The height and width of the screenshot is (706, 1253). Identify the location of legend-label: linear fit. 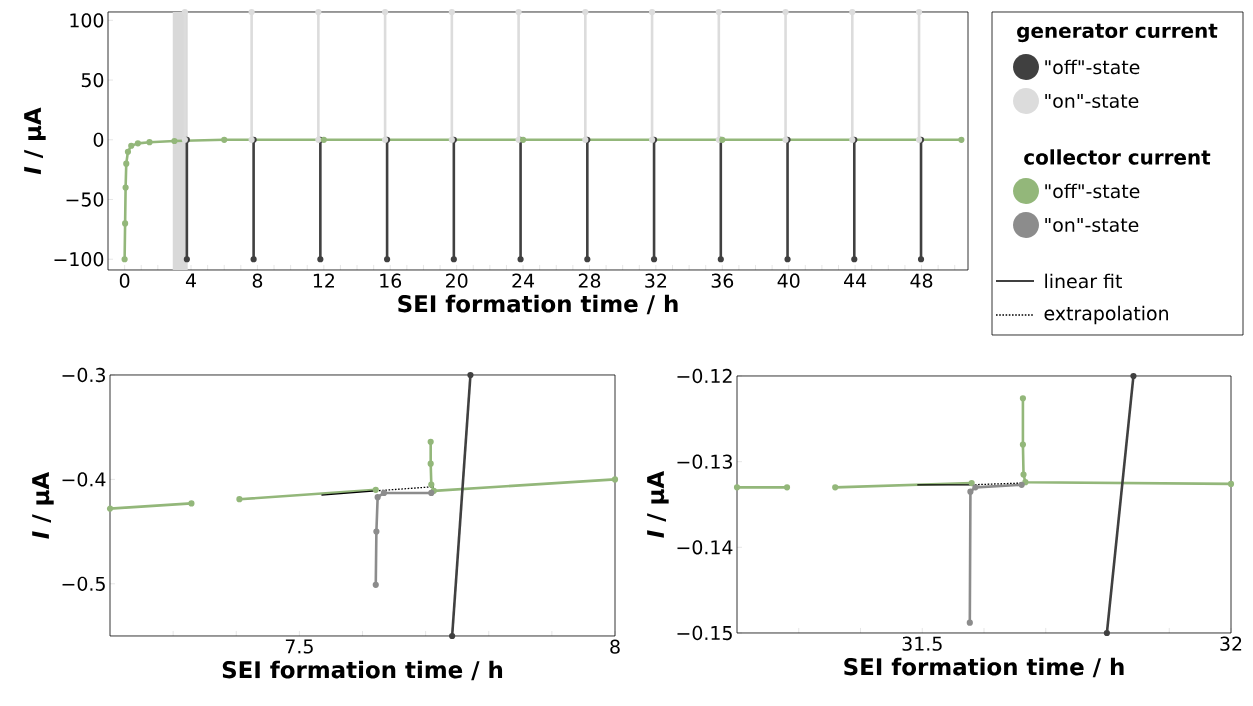
(1083, 281).